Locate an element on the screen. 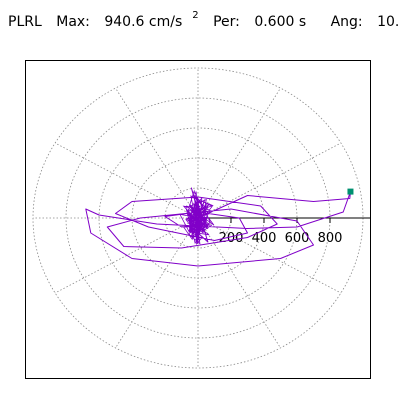 The width and height of the screenshot is (400, 400). max-value: 940.6 cm/s is located at coordinates (143, 21).